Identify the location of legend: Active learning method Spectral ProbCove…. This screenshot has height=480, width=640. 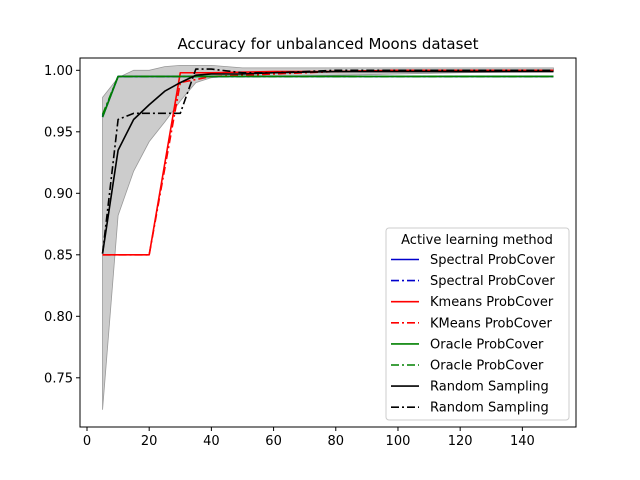
(477, 324).